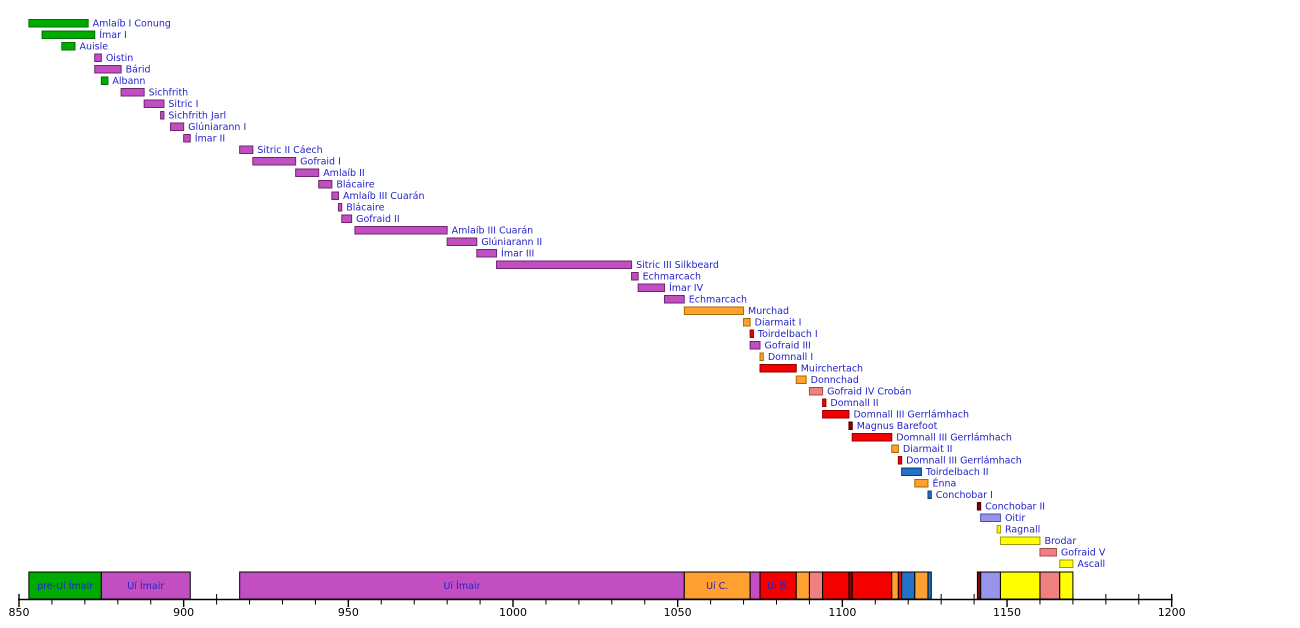  I want to click on bar-label-sichfrith-6: Sichfrith, so click(169, 92).